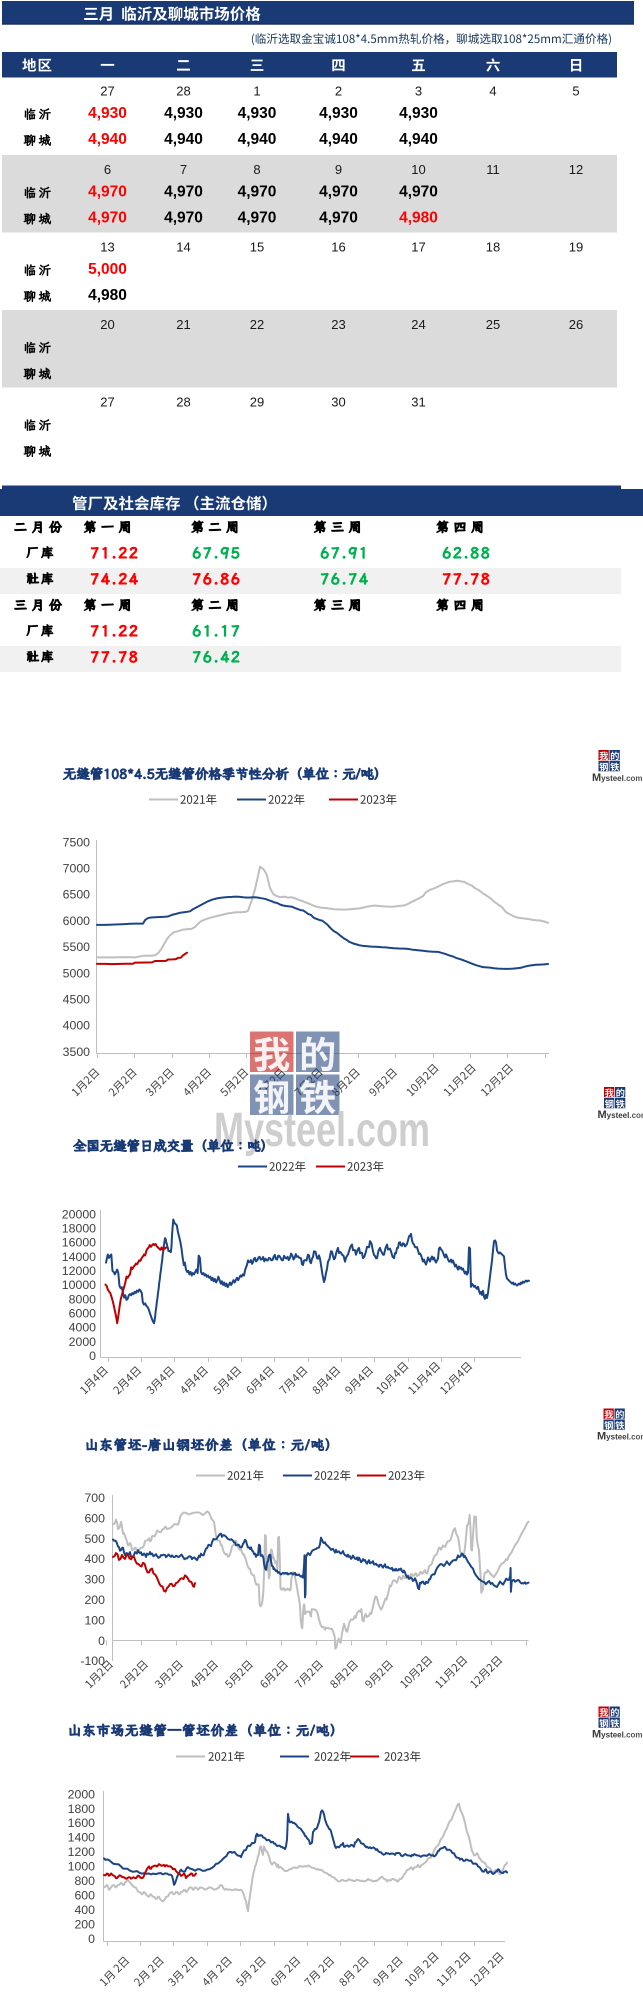 The height and width of the screenshot is (2000, 643). I want to click on svg-text: 1600, so click(82, 1823).